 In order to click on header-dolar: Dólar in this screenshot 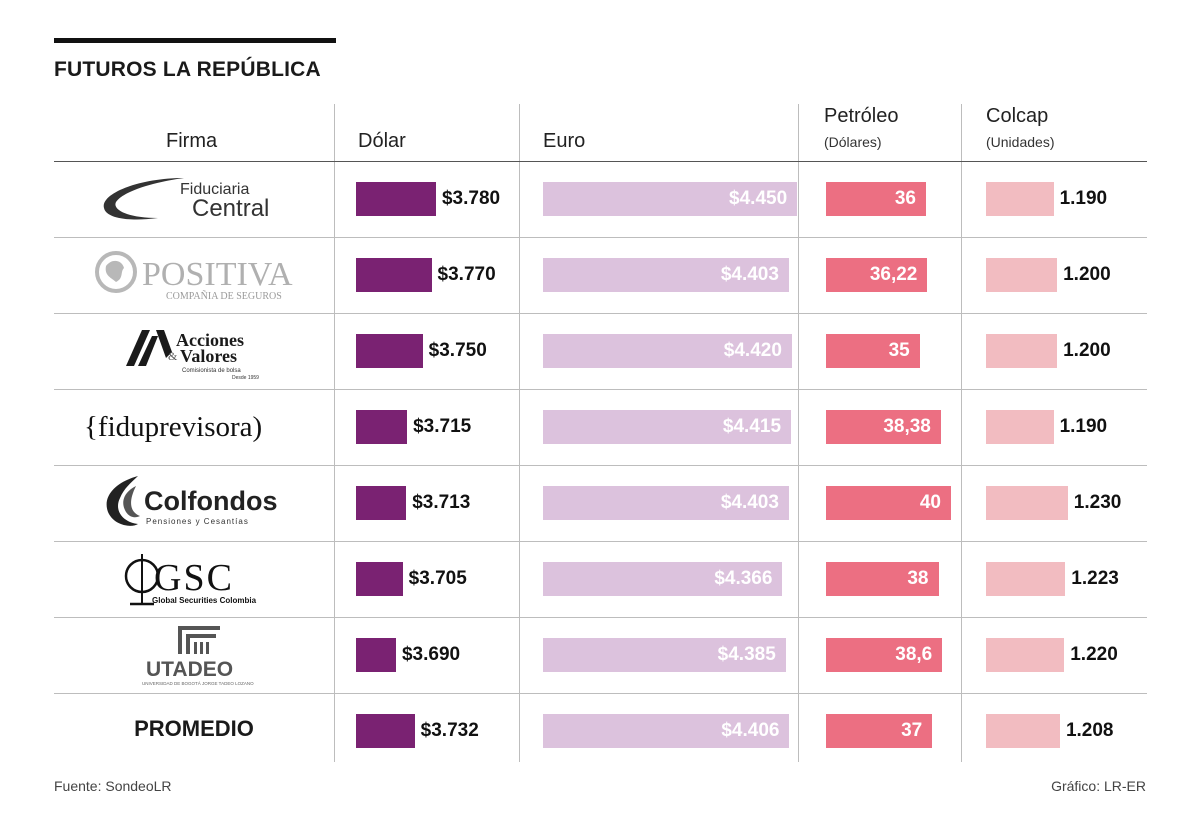, I will do `click(382, 141)`.